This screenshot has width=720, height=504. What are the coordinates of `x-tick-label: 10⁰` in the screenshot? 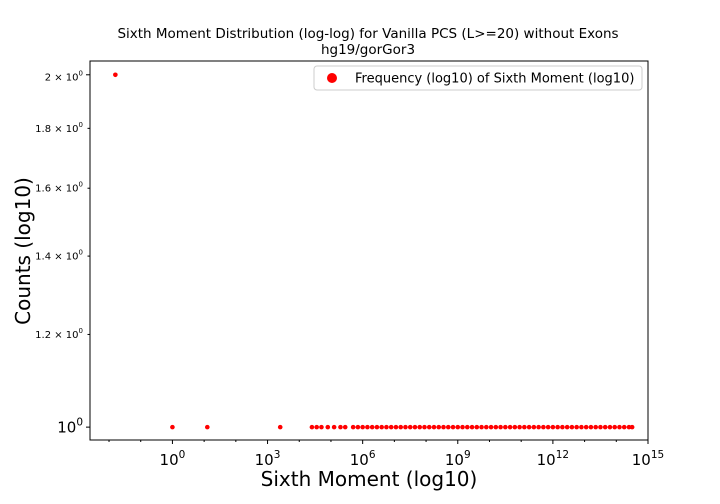 It's located at (173, 459).